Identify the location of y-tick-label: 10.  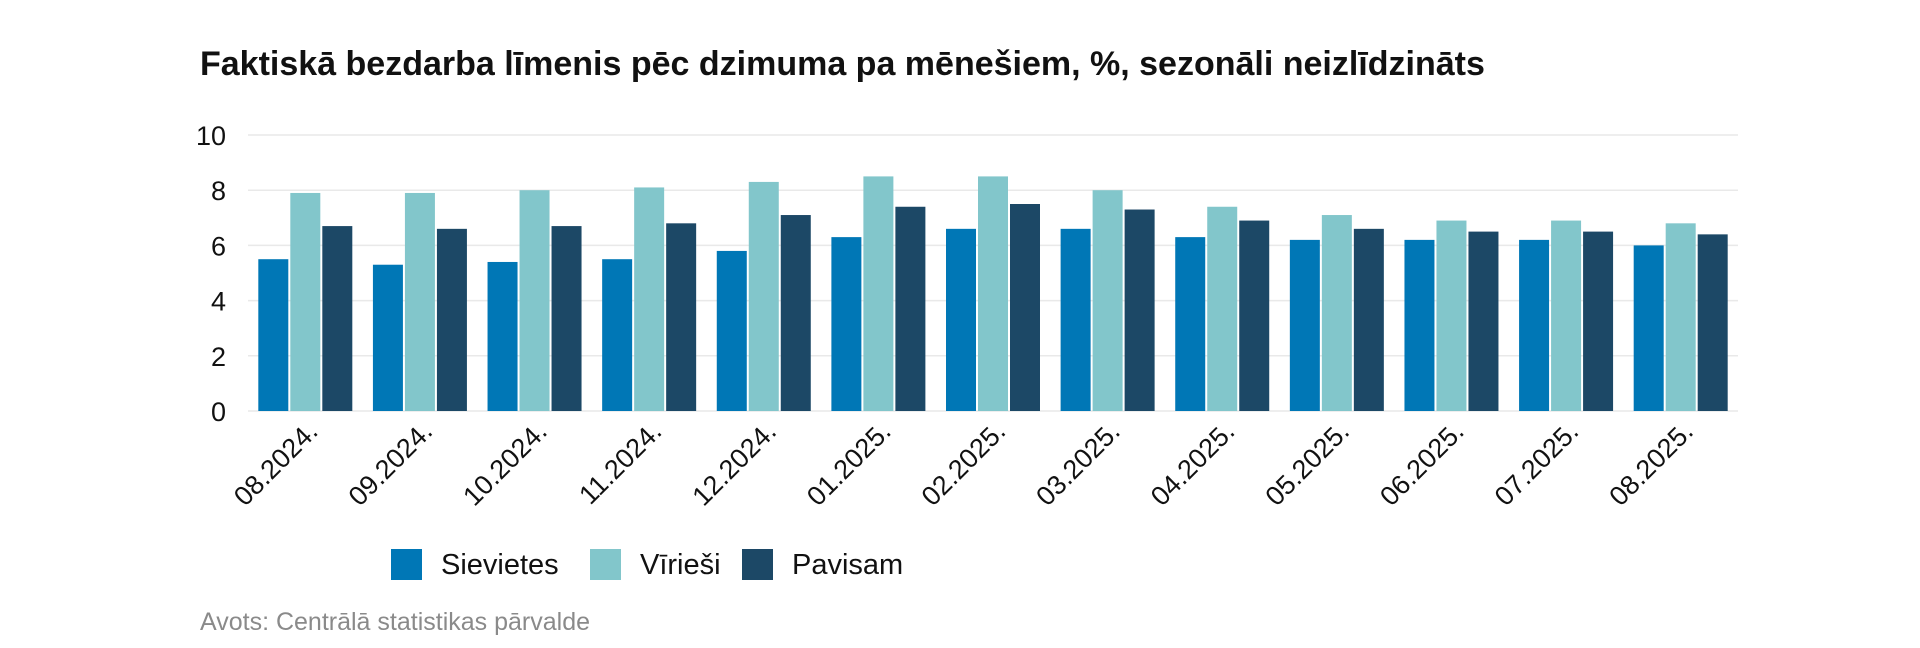
(211, 136).